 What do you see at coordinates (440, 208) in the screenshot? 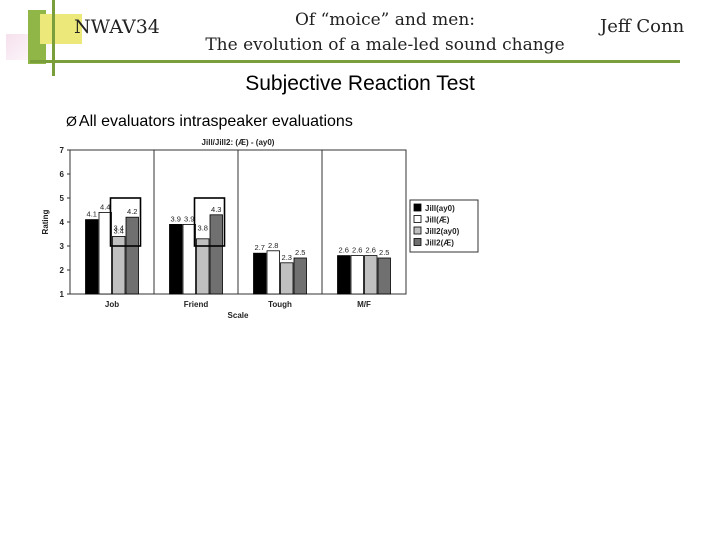
I see `legend-label: Jill(ay0)` at bounding box center [440, 208].